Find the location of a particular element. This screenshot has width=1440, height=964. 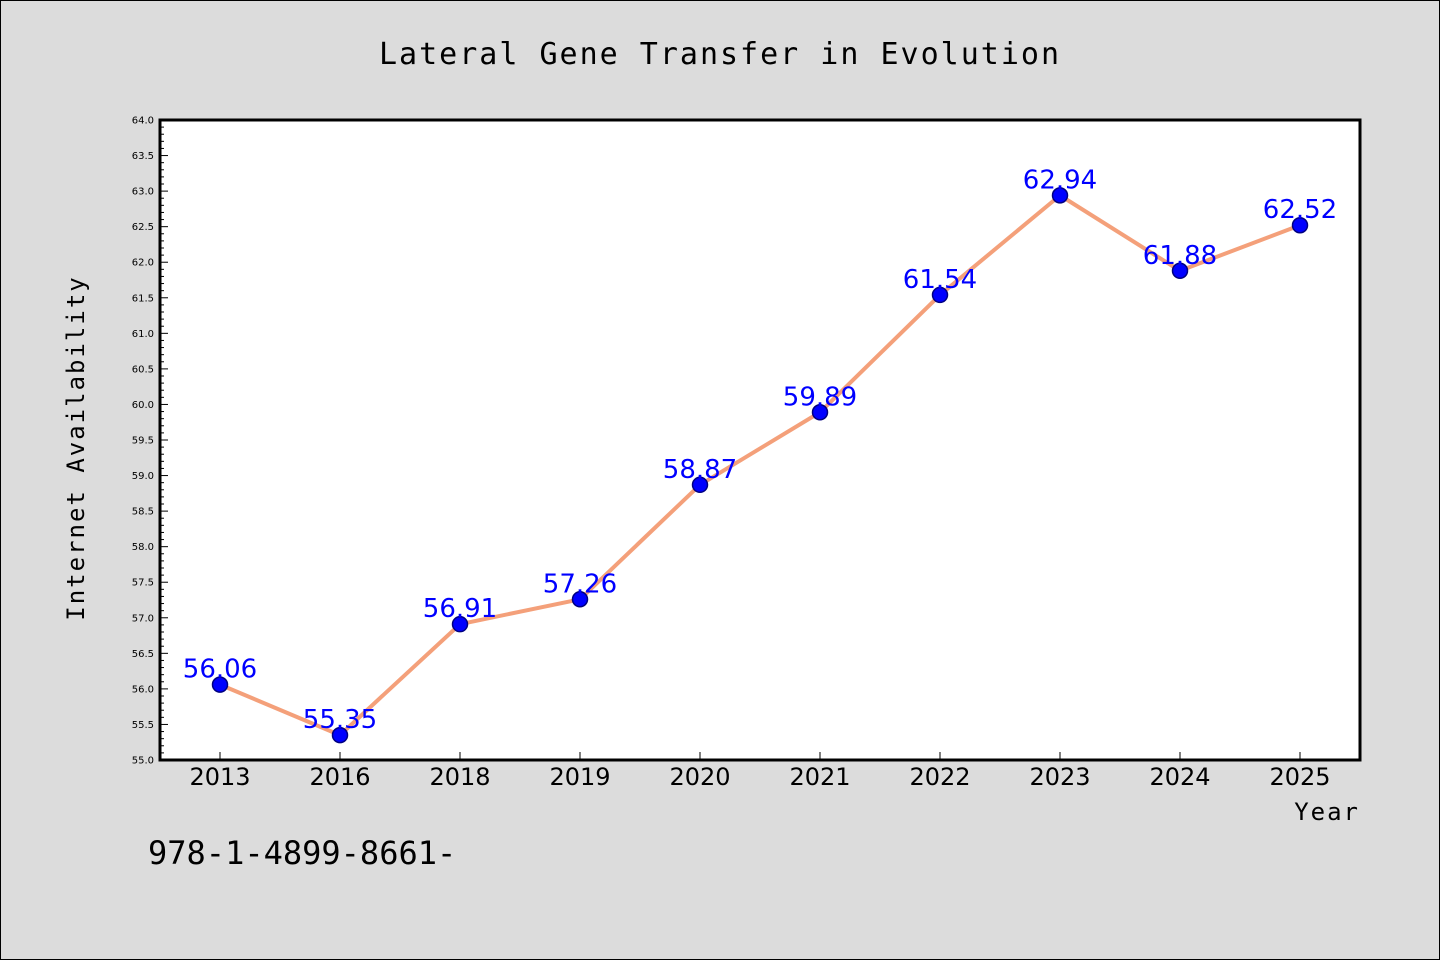

y-axis-label: Internet Availability is located at coordinates (76, 447).